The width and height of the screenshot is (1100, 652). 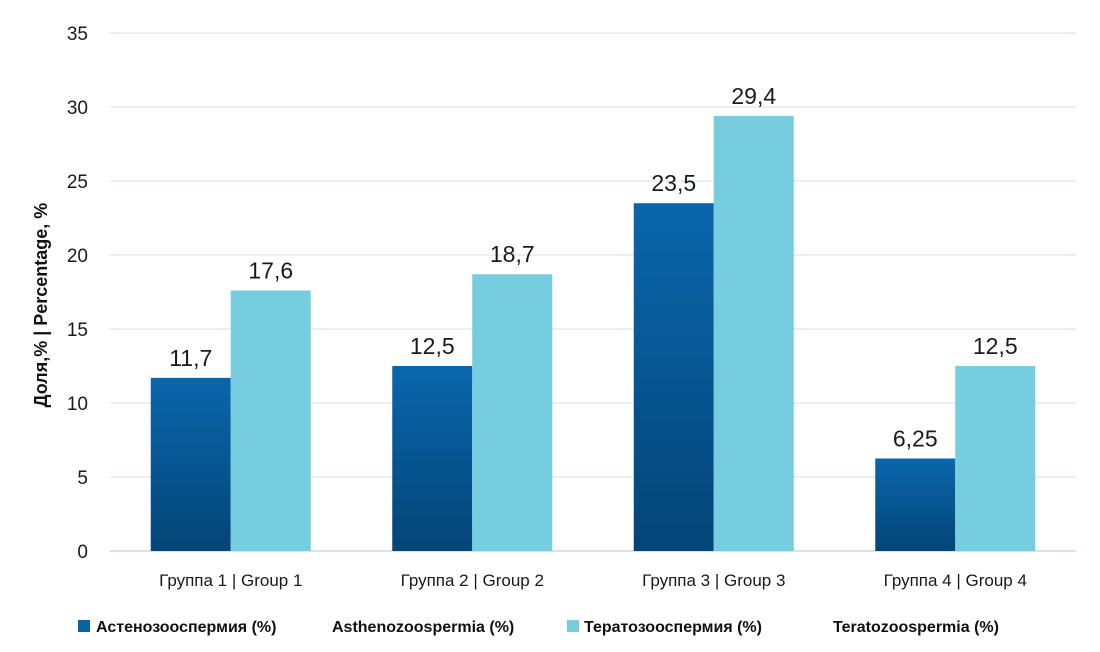 I want to click on legend-label-teratozoospermia-ru: Тератозооспермия (%), so click(x=673, y=627).